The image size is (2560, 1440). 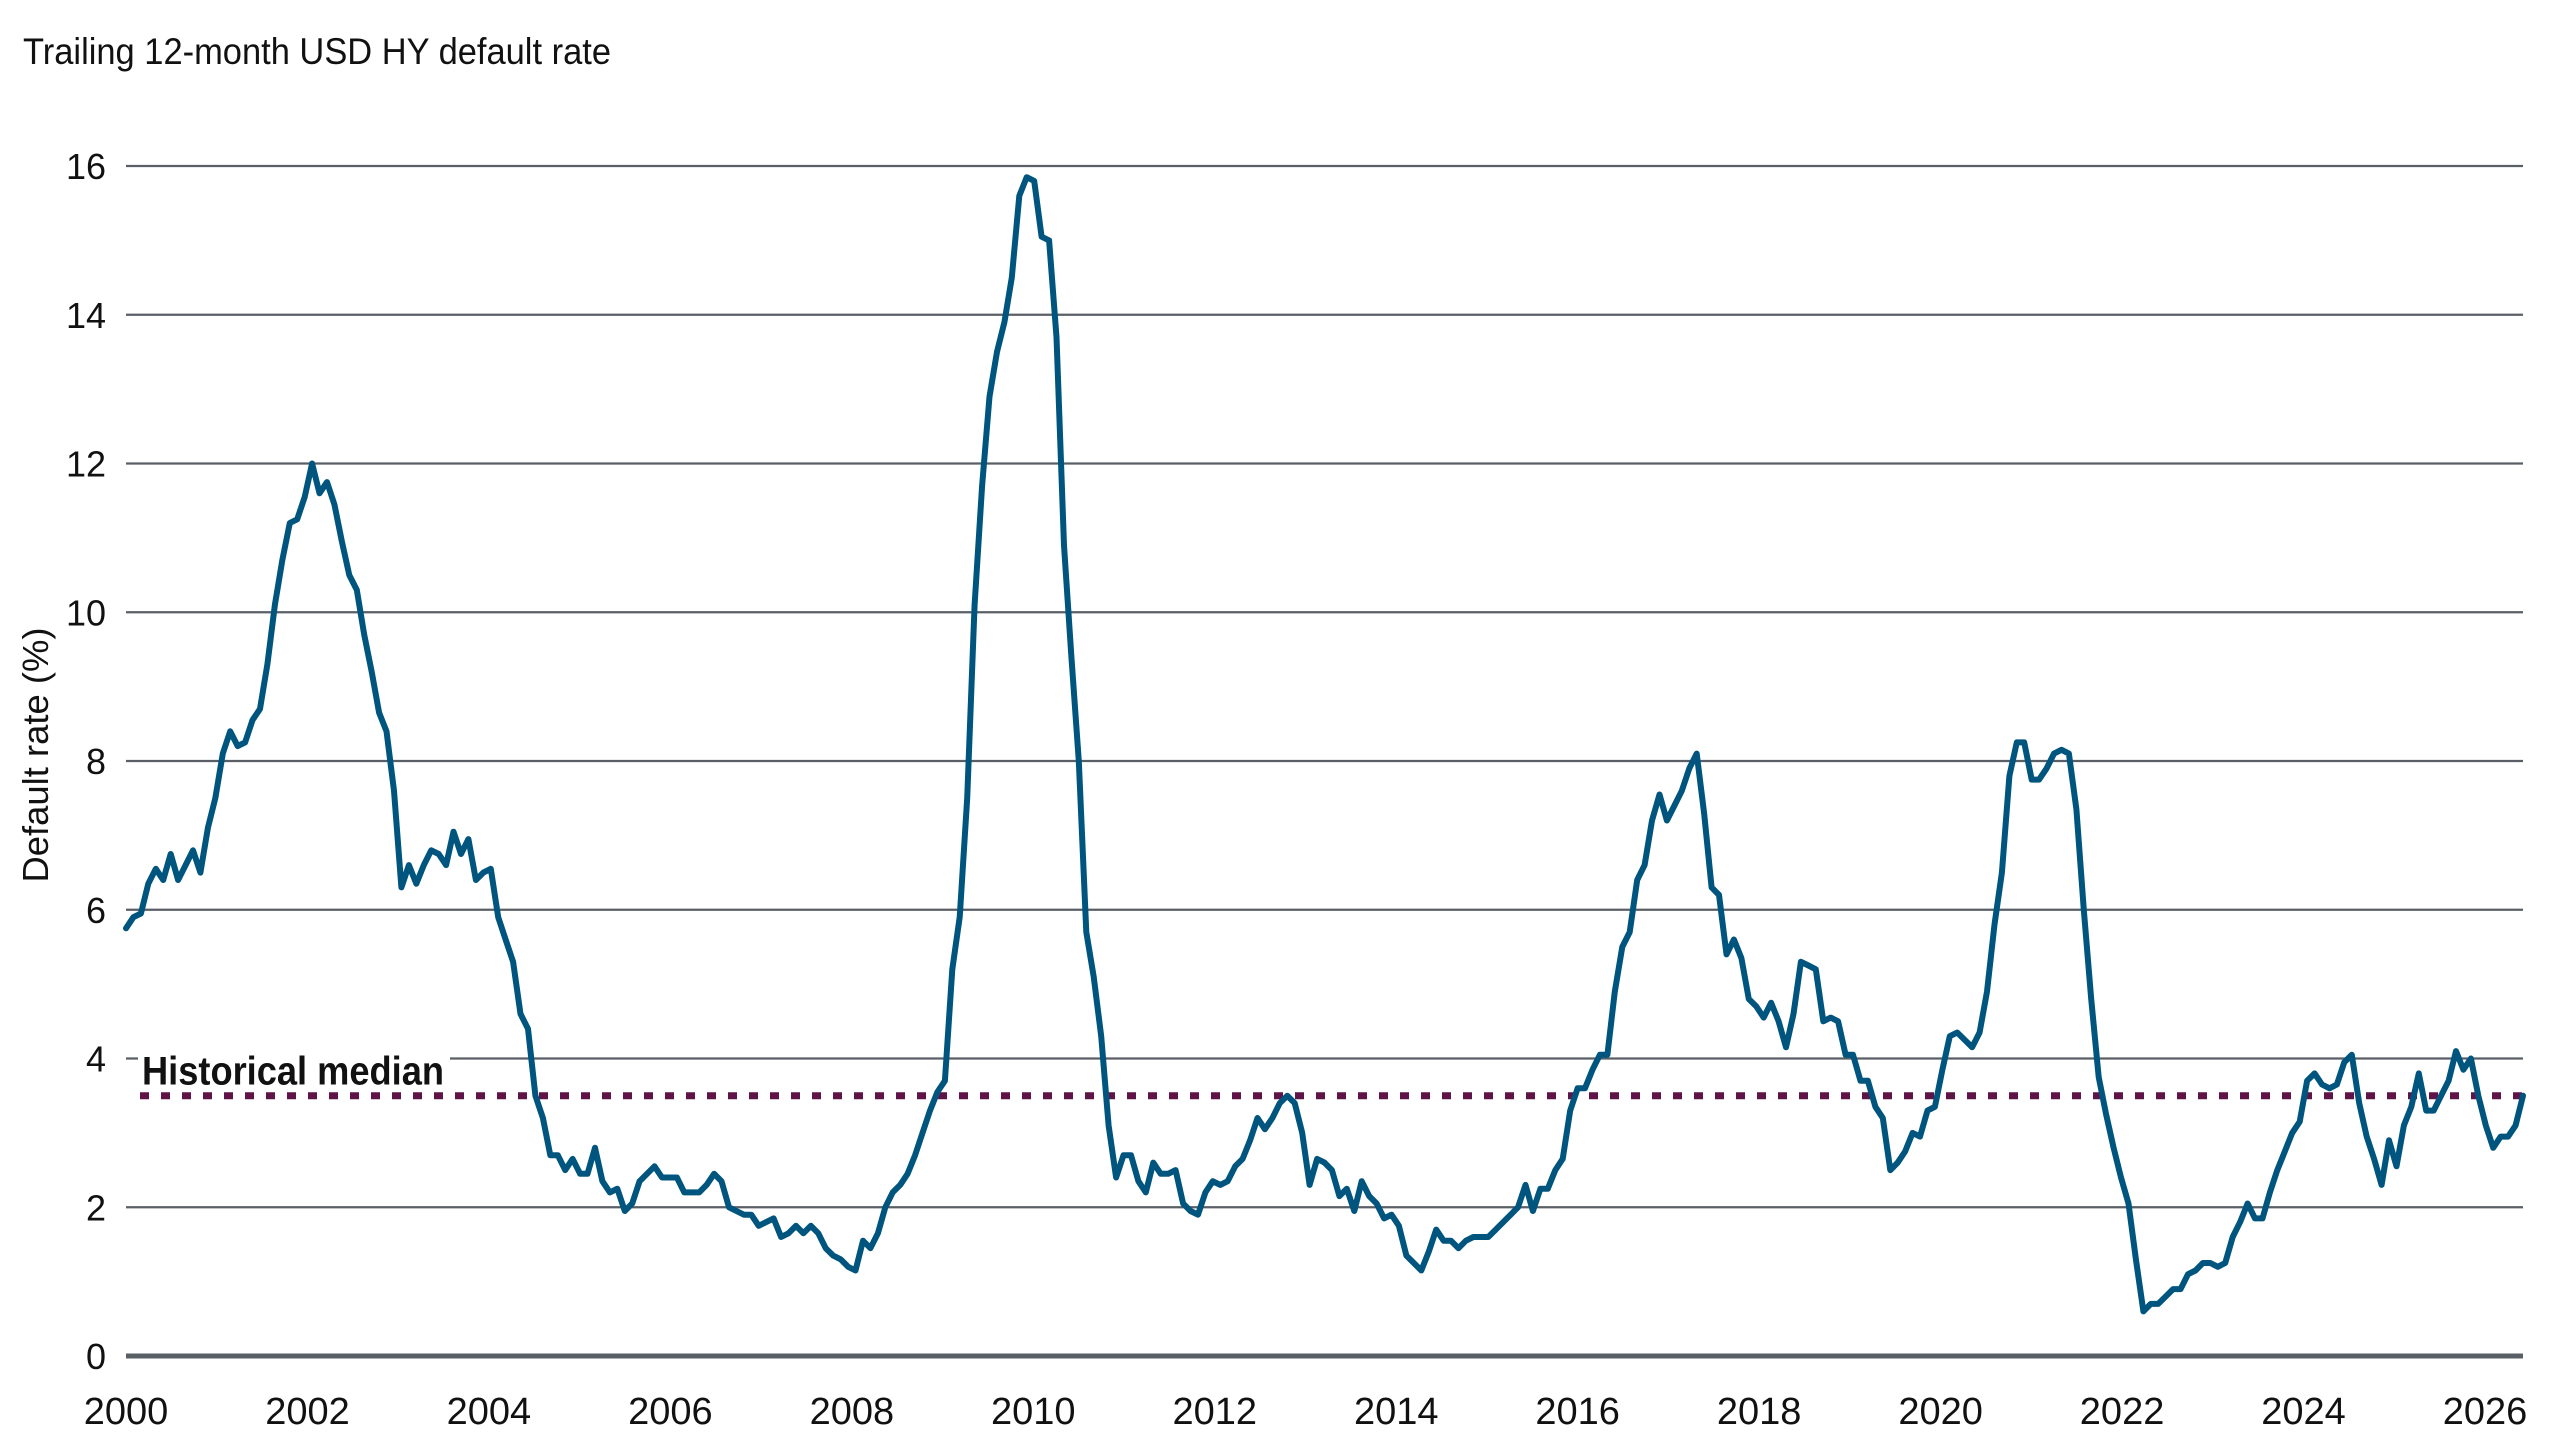 What do you see at coordinates (1214, 1412) in the screenshot?
I see `x-tick-label: 2012` at bounding box center [1214, 1412].